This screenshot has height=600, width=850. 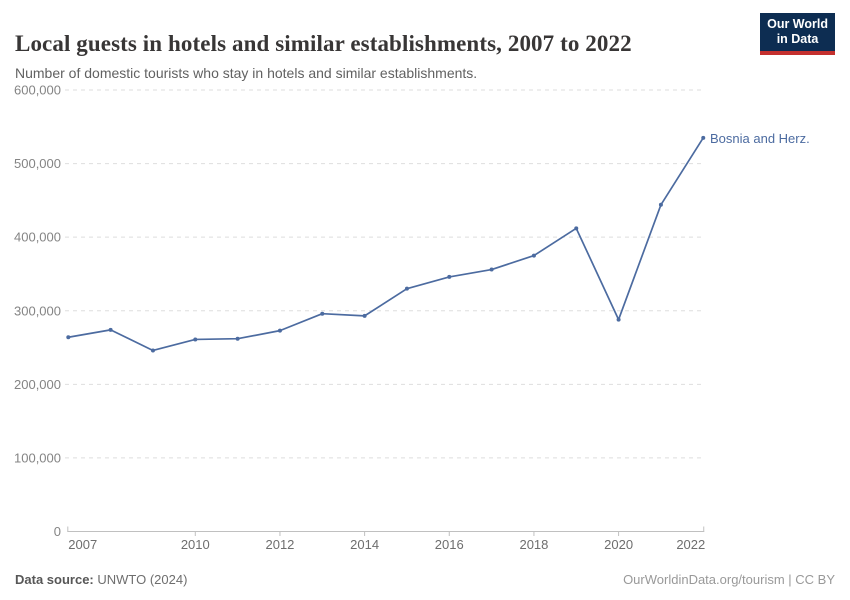 I want to click on y-tick-label: 600,000, so click(x=37, y=90).